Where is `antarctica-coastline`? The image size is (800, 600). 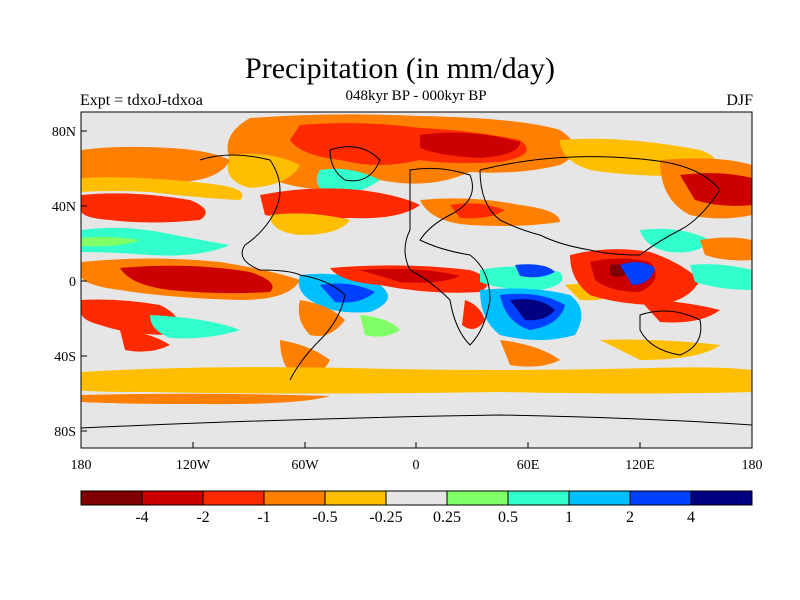
antarctica-coastline is located at coordinates (416, 421).